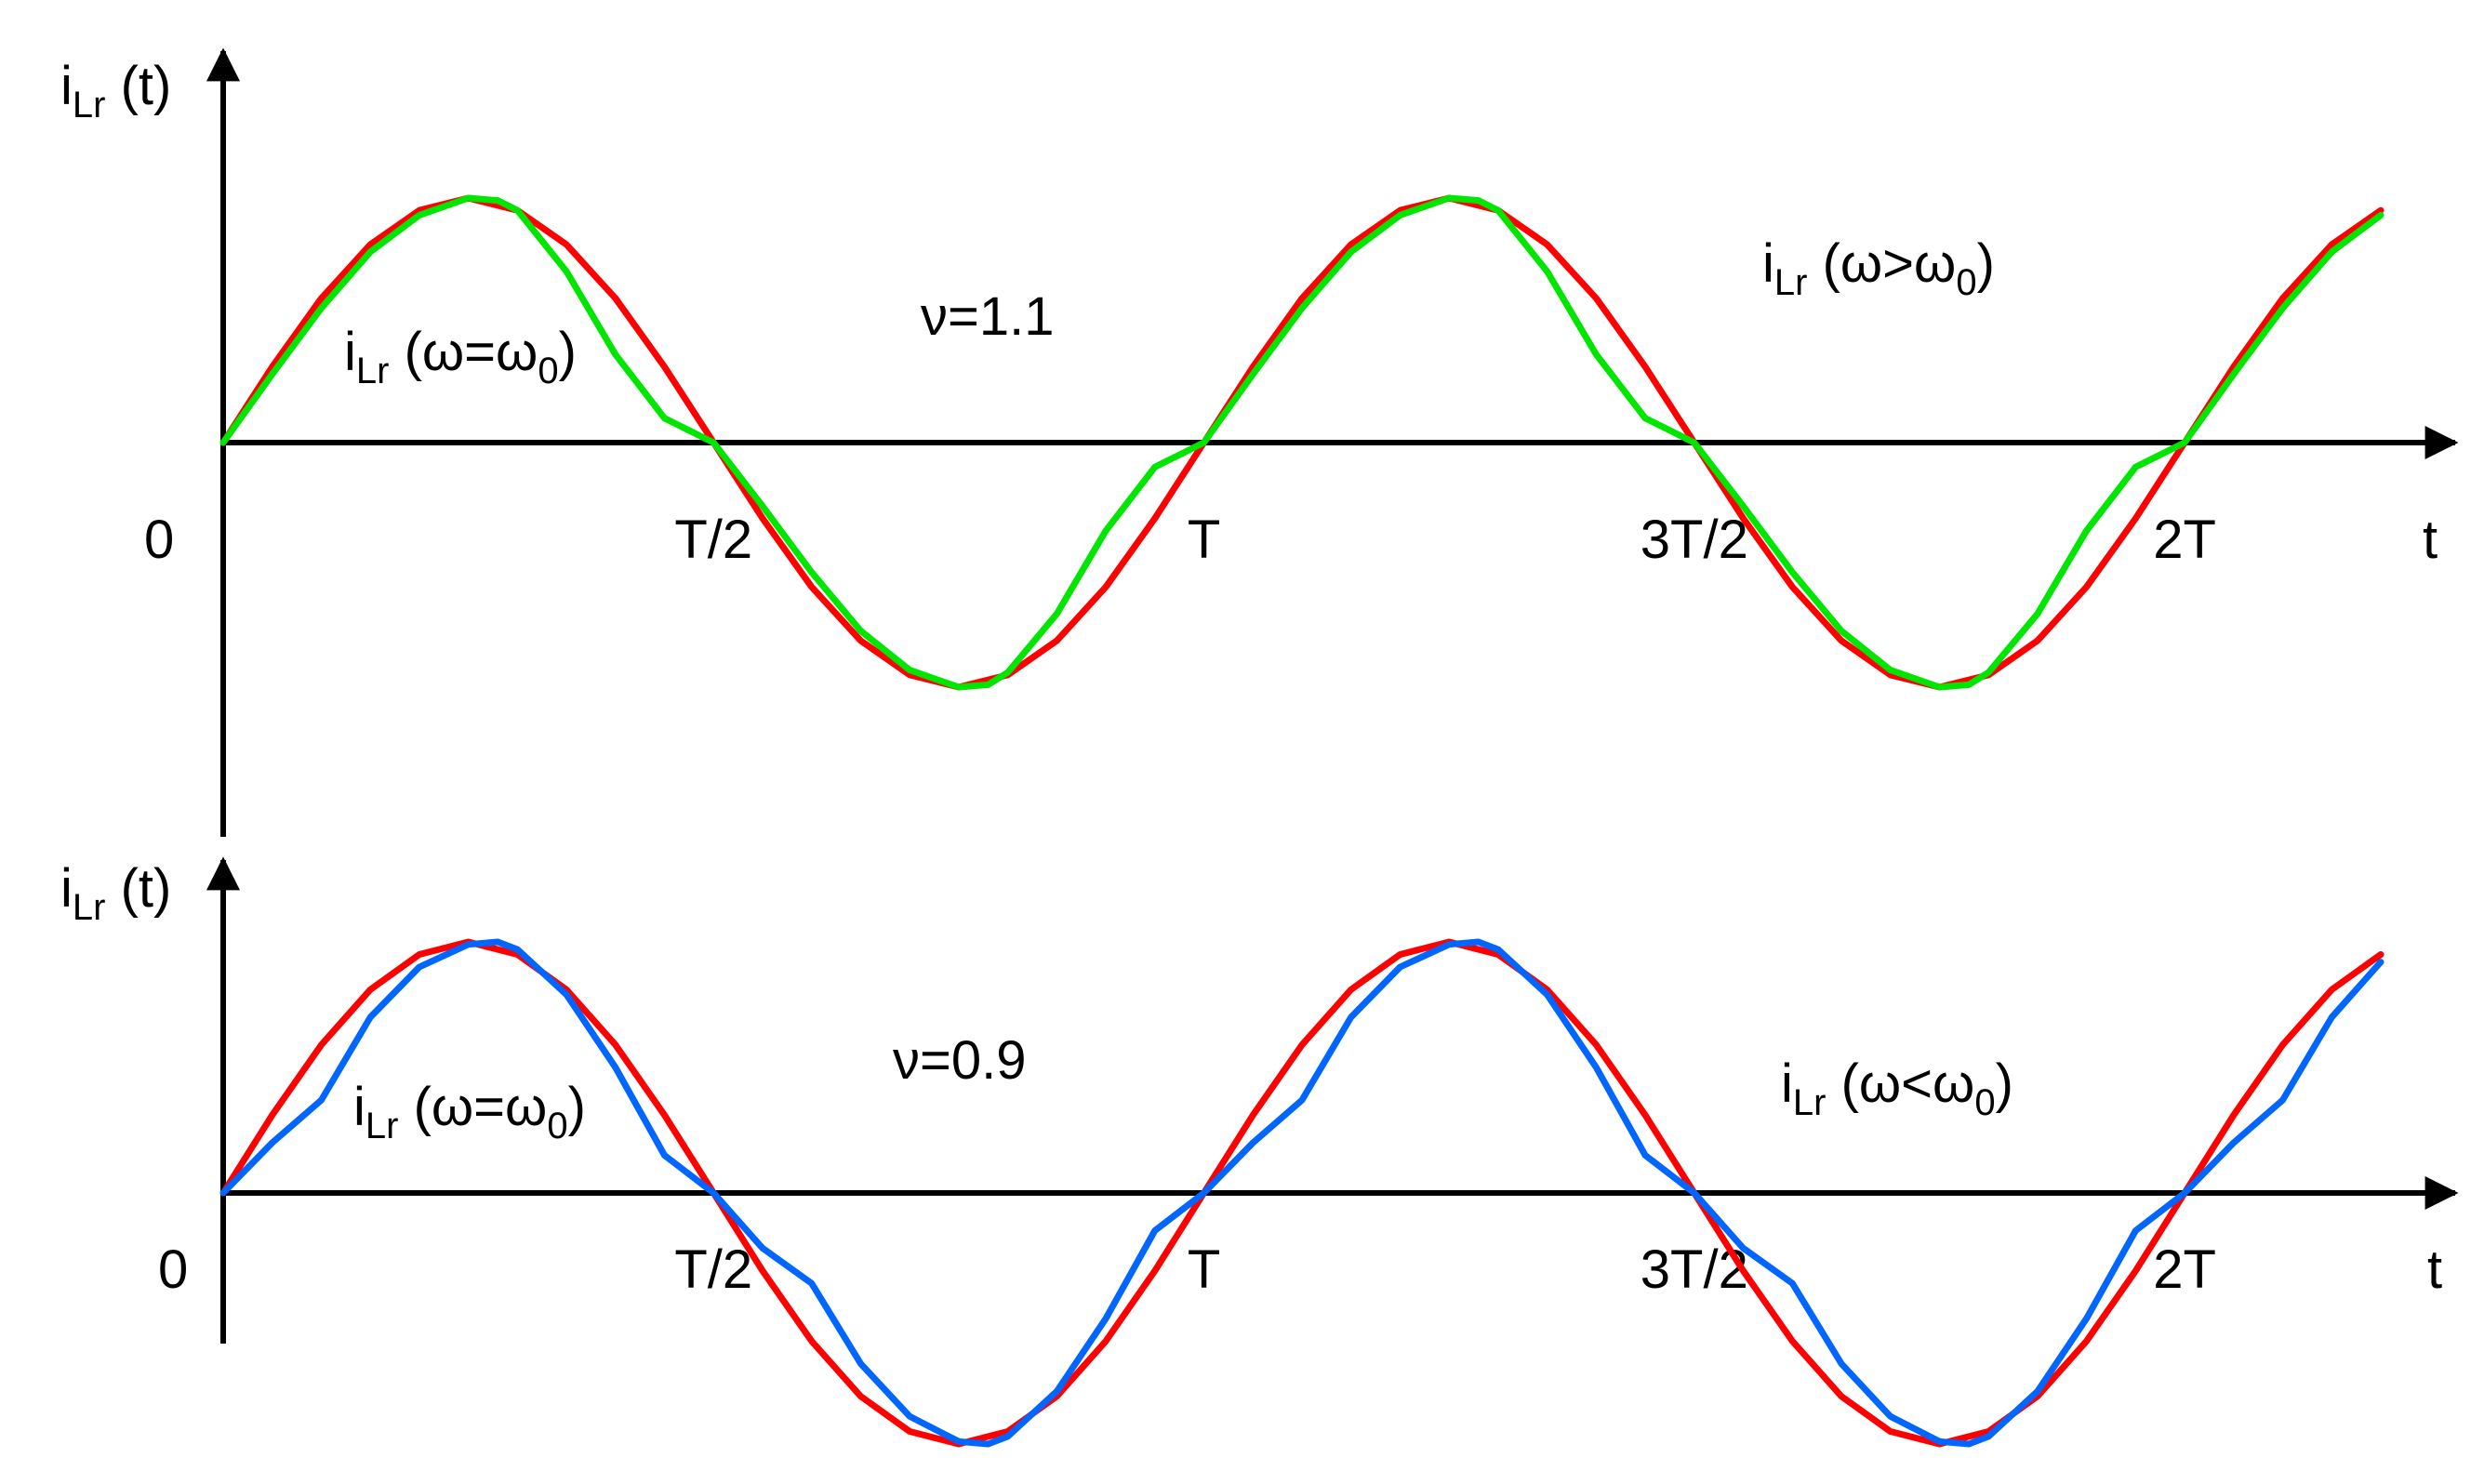 The width and height of the screenshot is (2484, 1484). I want to click on top-nu-annotation: ν=1.1, so click(988, 316).